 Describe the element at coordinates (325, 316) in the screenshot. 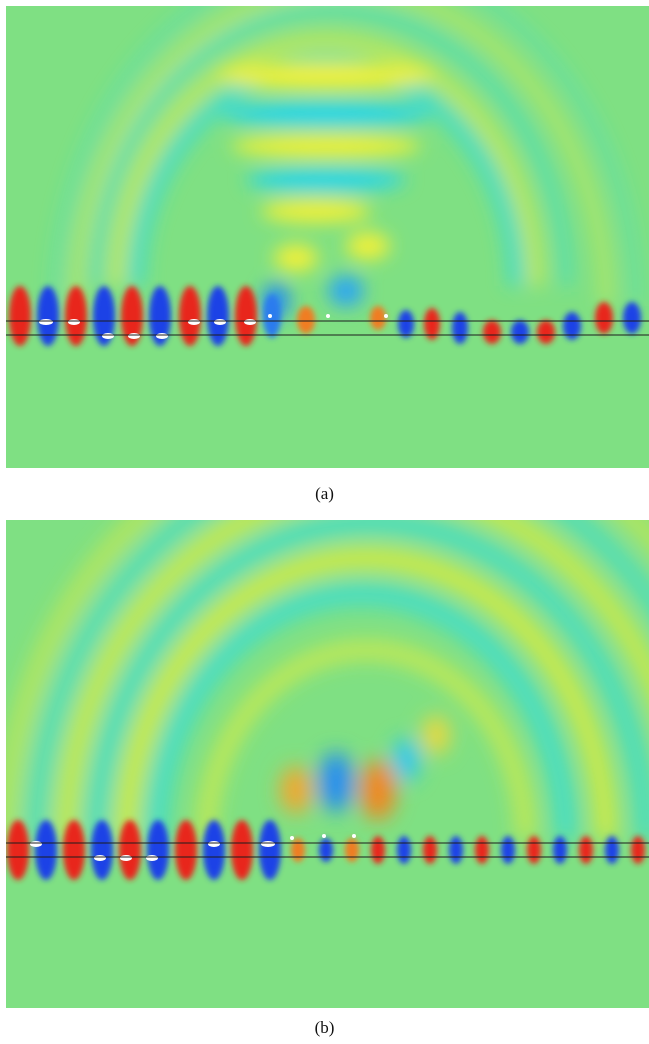

I see `waveguide-modes-a` at that location.